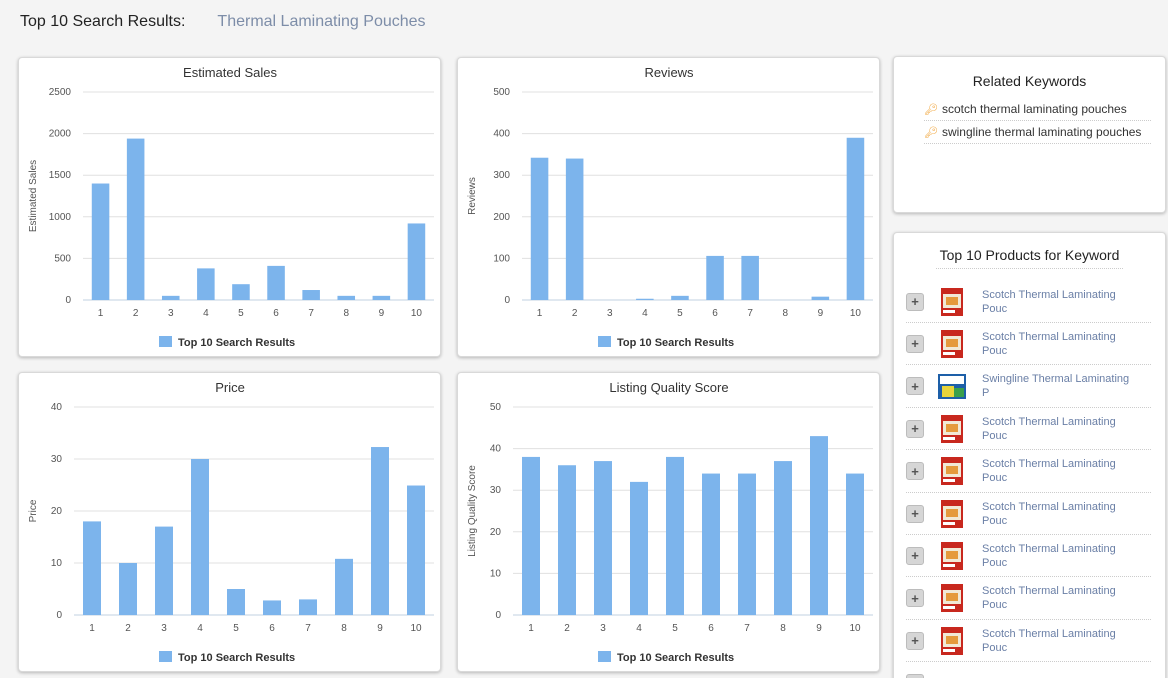  What do you see at coordinates (496, 532) in the screenshot?
I see `y-tick-label: 20` at bounding box center [496, 532].